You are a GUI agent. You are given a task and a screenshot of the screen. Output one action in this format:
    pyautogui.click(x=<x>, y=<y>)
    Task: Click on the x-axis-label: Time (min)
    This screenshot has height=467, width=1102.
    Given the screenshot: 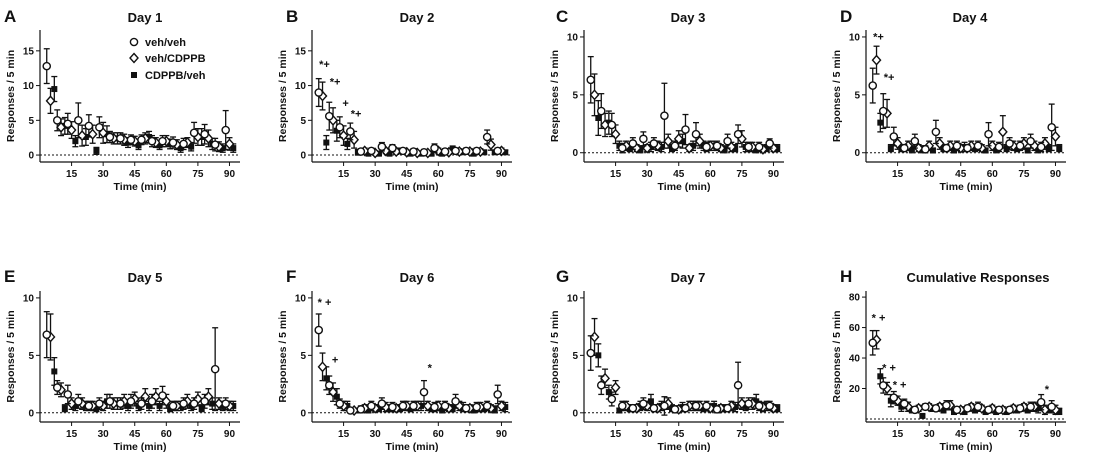 What is the action you would take?
    pyautogui.click(x=140, y=447)
    